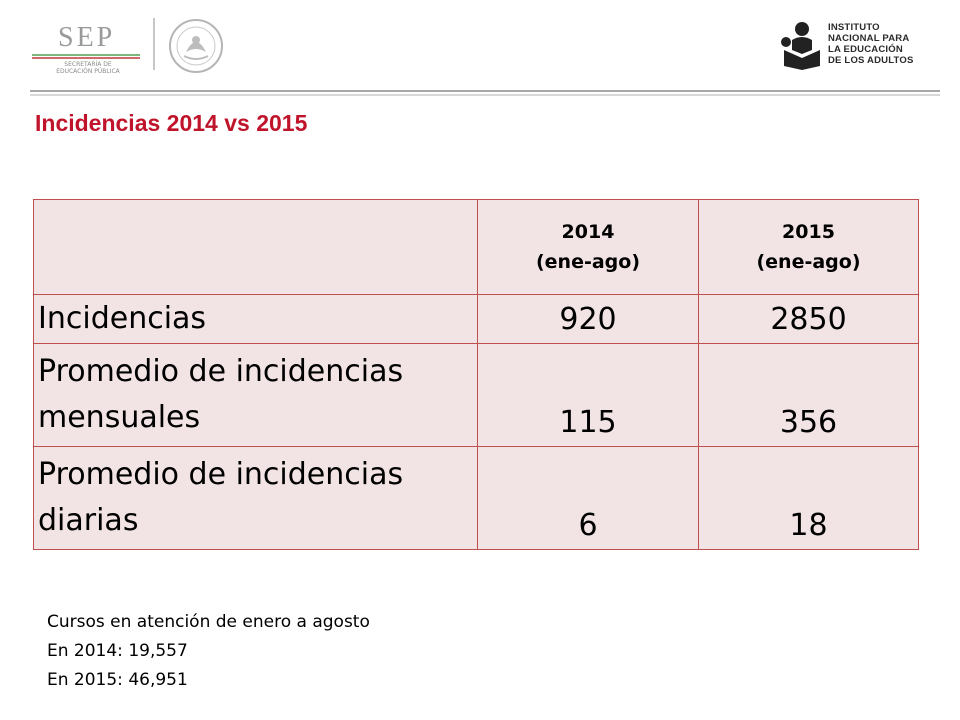  Describe the element at coordinates (88, 68) in the screenshot. I see `sep-logo-subtitle: SECRETARÍA DE EDUCACIÓN PÚBLICA` at that location.